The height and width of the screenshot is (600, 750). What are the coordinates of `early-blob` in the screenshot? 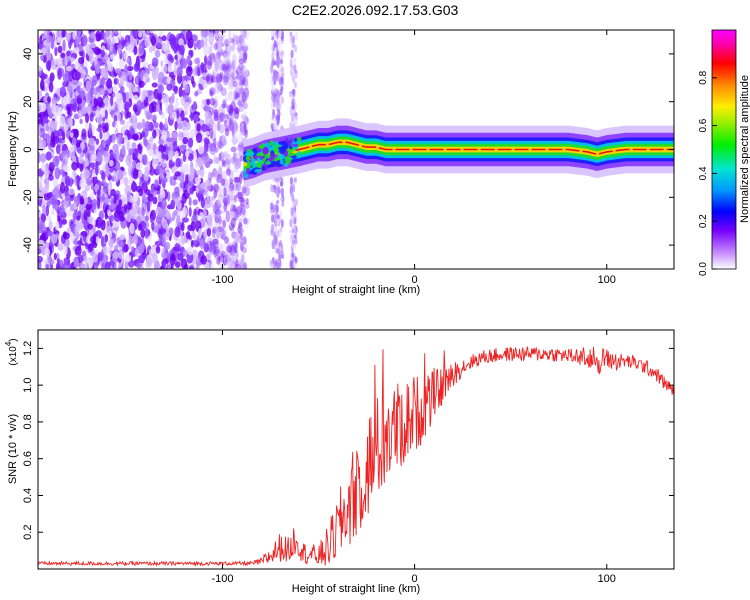 It's located at (273, 158).